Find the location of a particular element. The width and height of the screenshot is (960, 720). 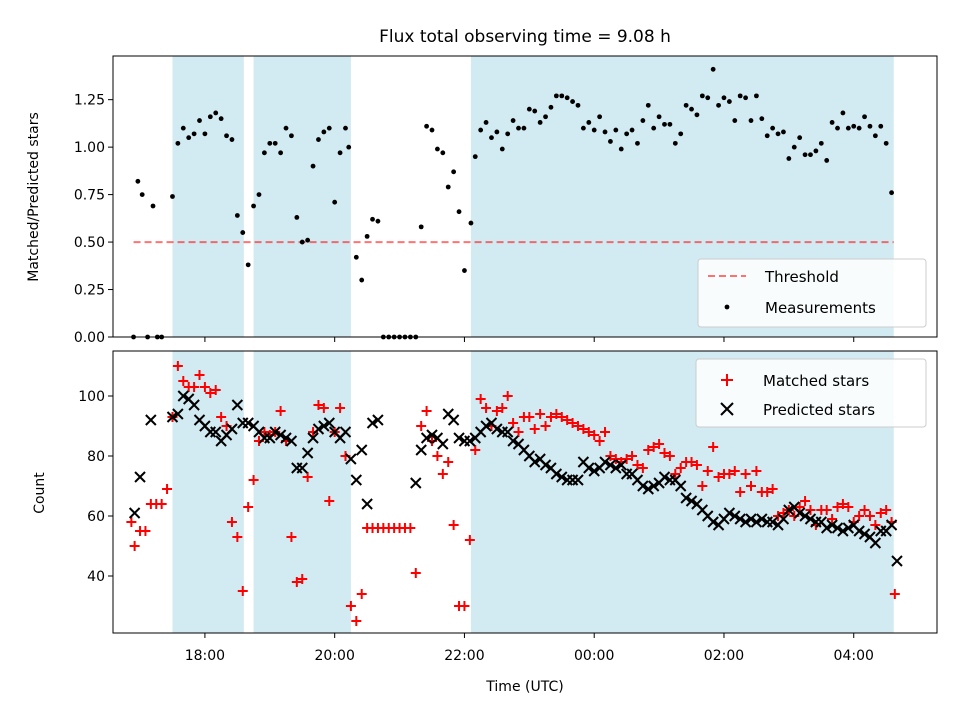

y-tick-label: 1.25 is located at coordinates (89, 101).